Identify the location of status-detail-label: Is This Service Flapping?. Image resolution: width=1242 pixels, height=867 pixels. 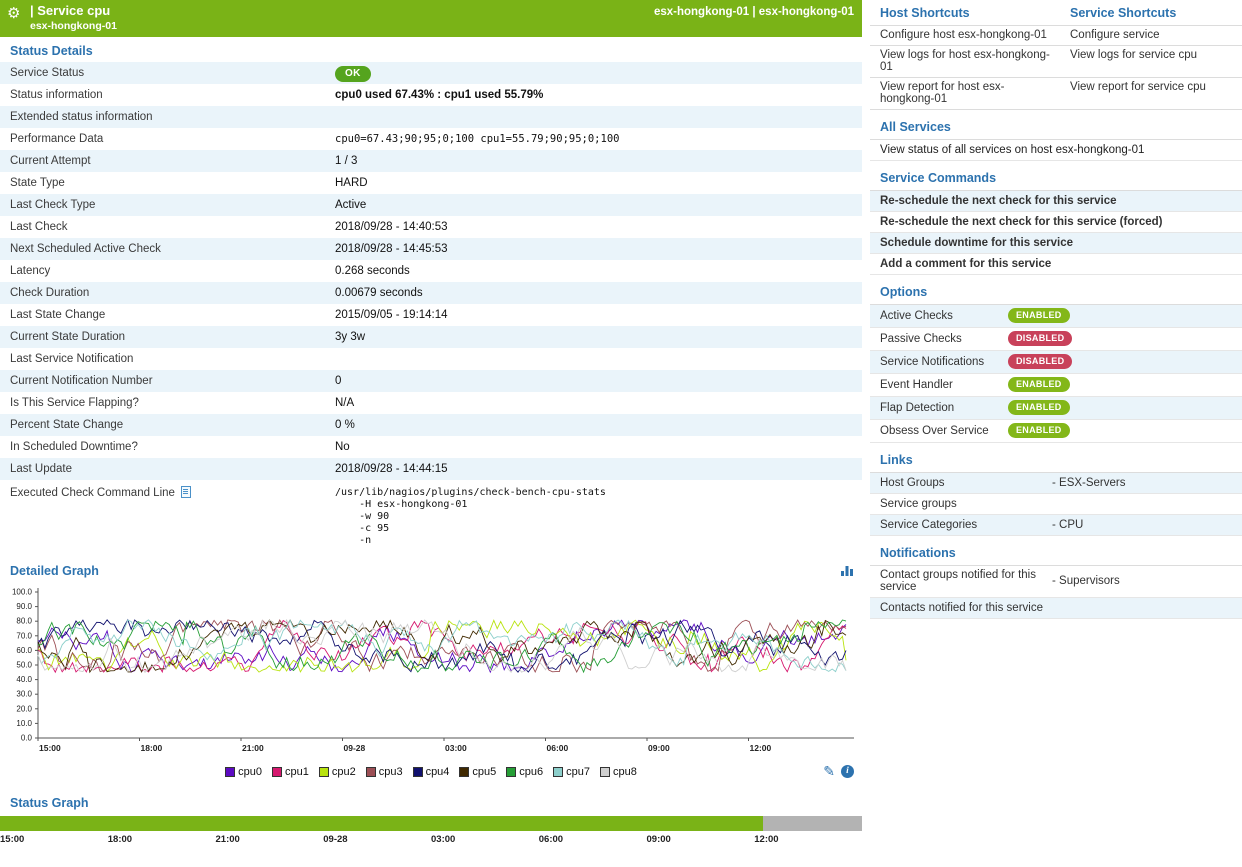
(74, 403).